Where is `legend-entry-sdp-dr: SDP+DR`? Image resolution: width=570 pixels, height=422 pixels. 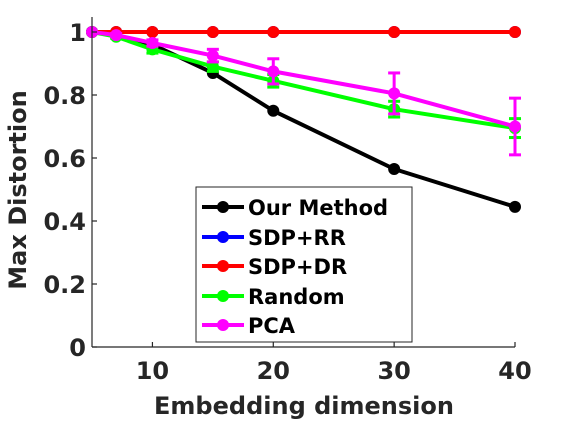
legend-entry-sdp-dr: SDP+DR is located at coordinates (274, 267).